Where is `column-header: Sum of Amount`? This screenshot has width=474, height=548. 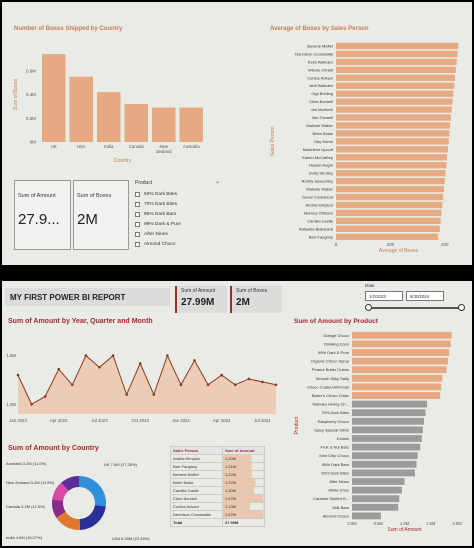
column-header: Sum of Amount is located at coordinates (243, 450).